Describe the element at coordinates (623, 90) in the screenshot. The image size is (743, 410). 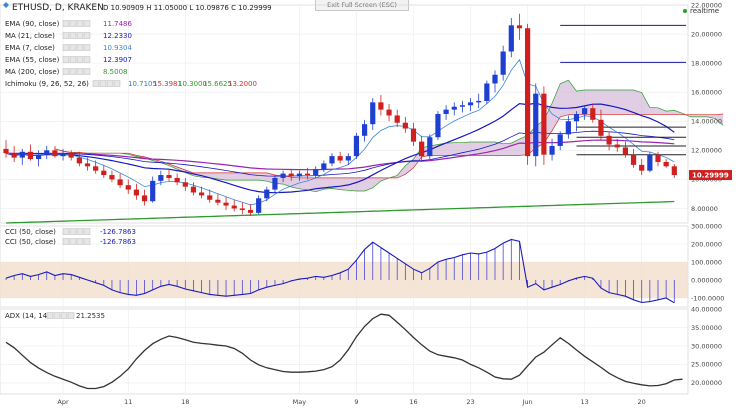
I see `horizontal-levels` at that location.